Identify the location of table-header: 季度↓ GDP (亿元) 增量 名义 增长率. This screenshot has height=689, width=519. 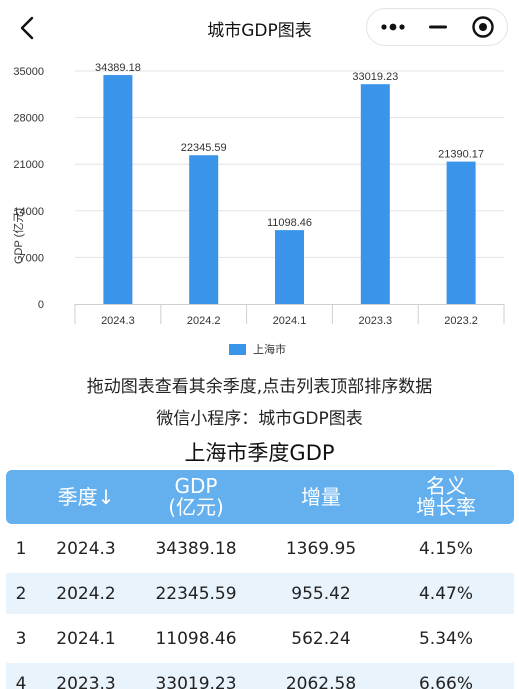
(260, 497).